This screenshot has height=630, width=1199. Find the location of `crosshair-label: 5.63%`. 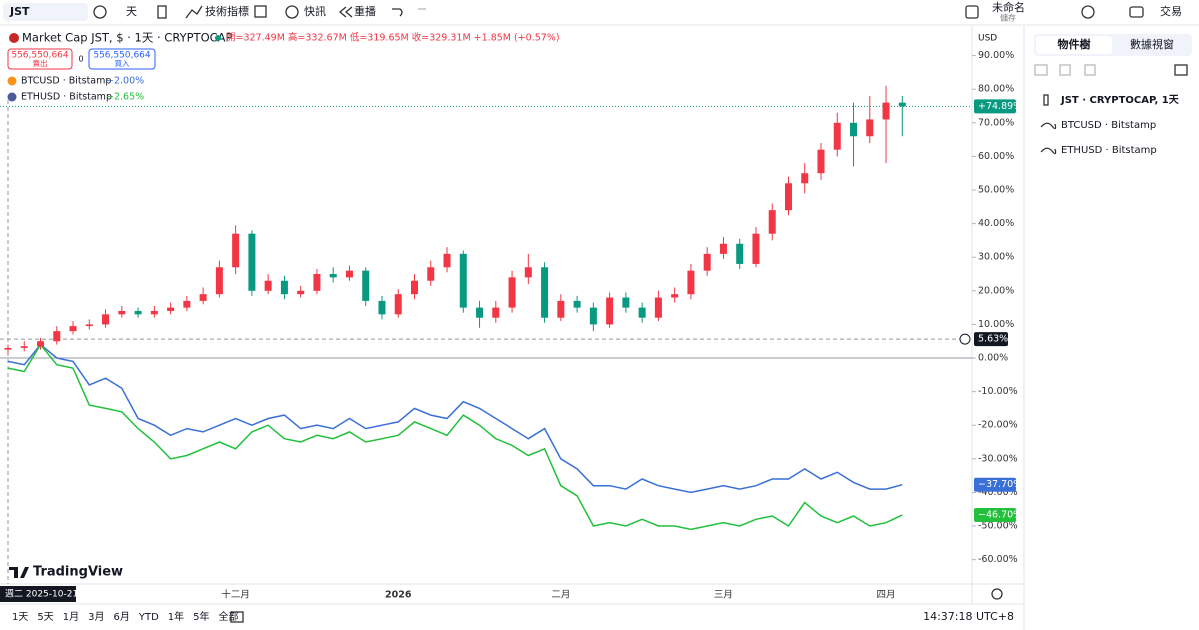

crosshair-label: 5.63% is located at coordinates (993, 339).